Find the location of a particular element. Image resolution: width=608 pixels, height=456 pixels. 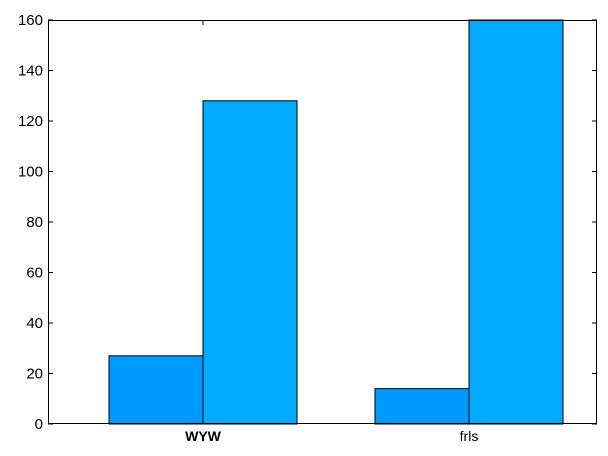

y-tick-label: 20 is located at coordinates (34, 374).